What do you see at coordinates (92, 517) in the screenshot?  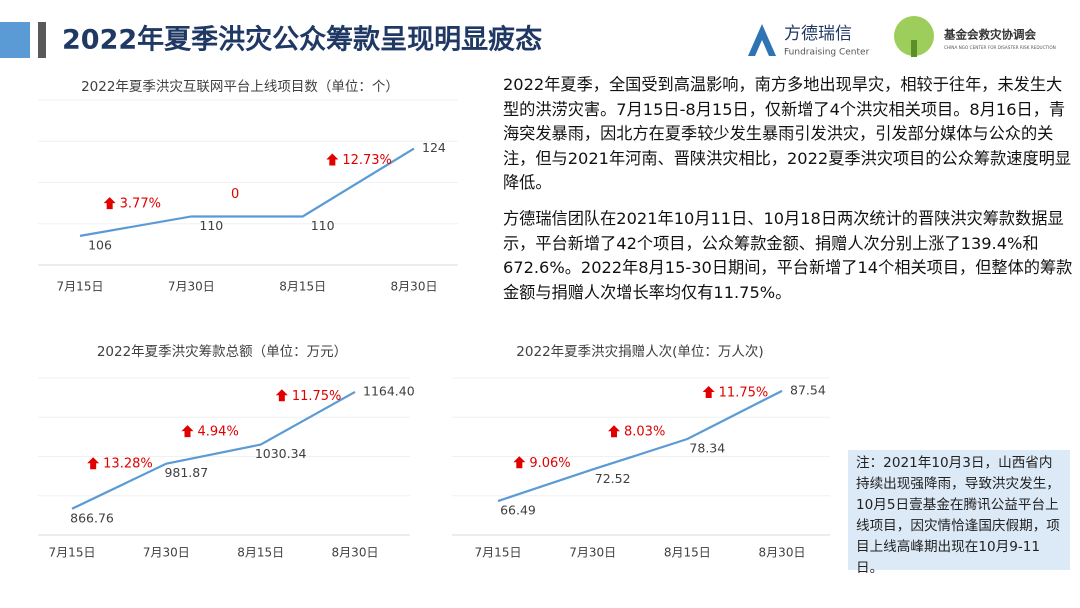 I see `data-label: 866.76` at bounding box center [92, 517].